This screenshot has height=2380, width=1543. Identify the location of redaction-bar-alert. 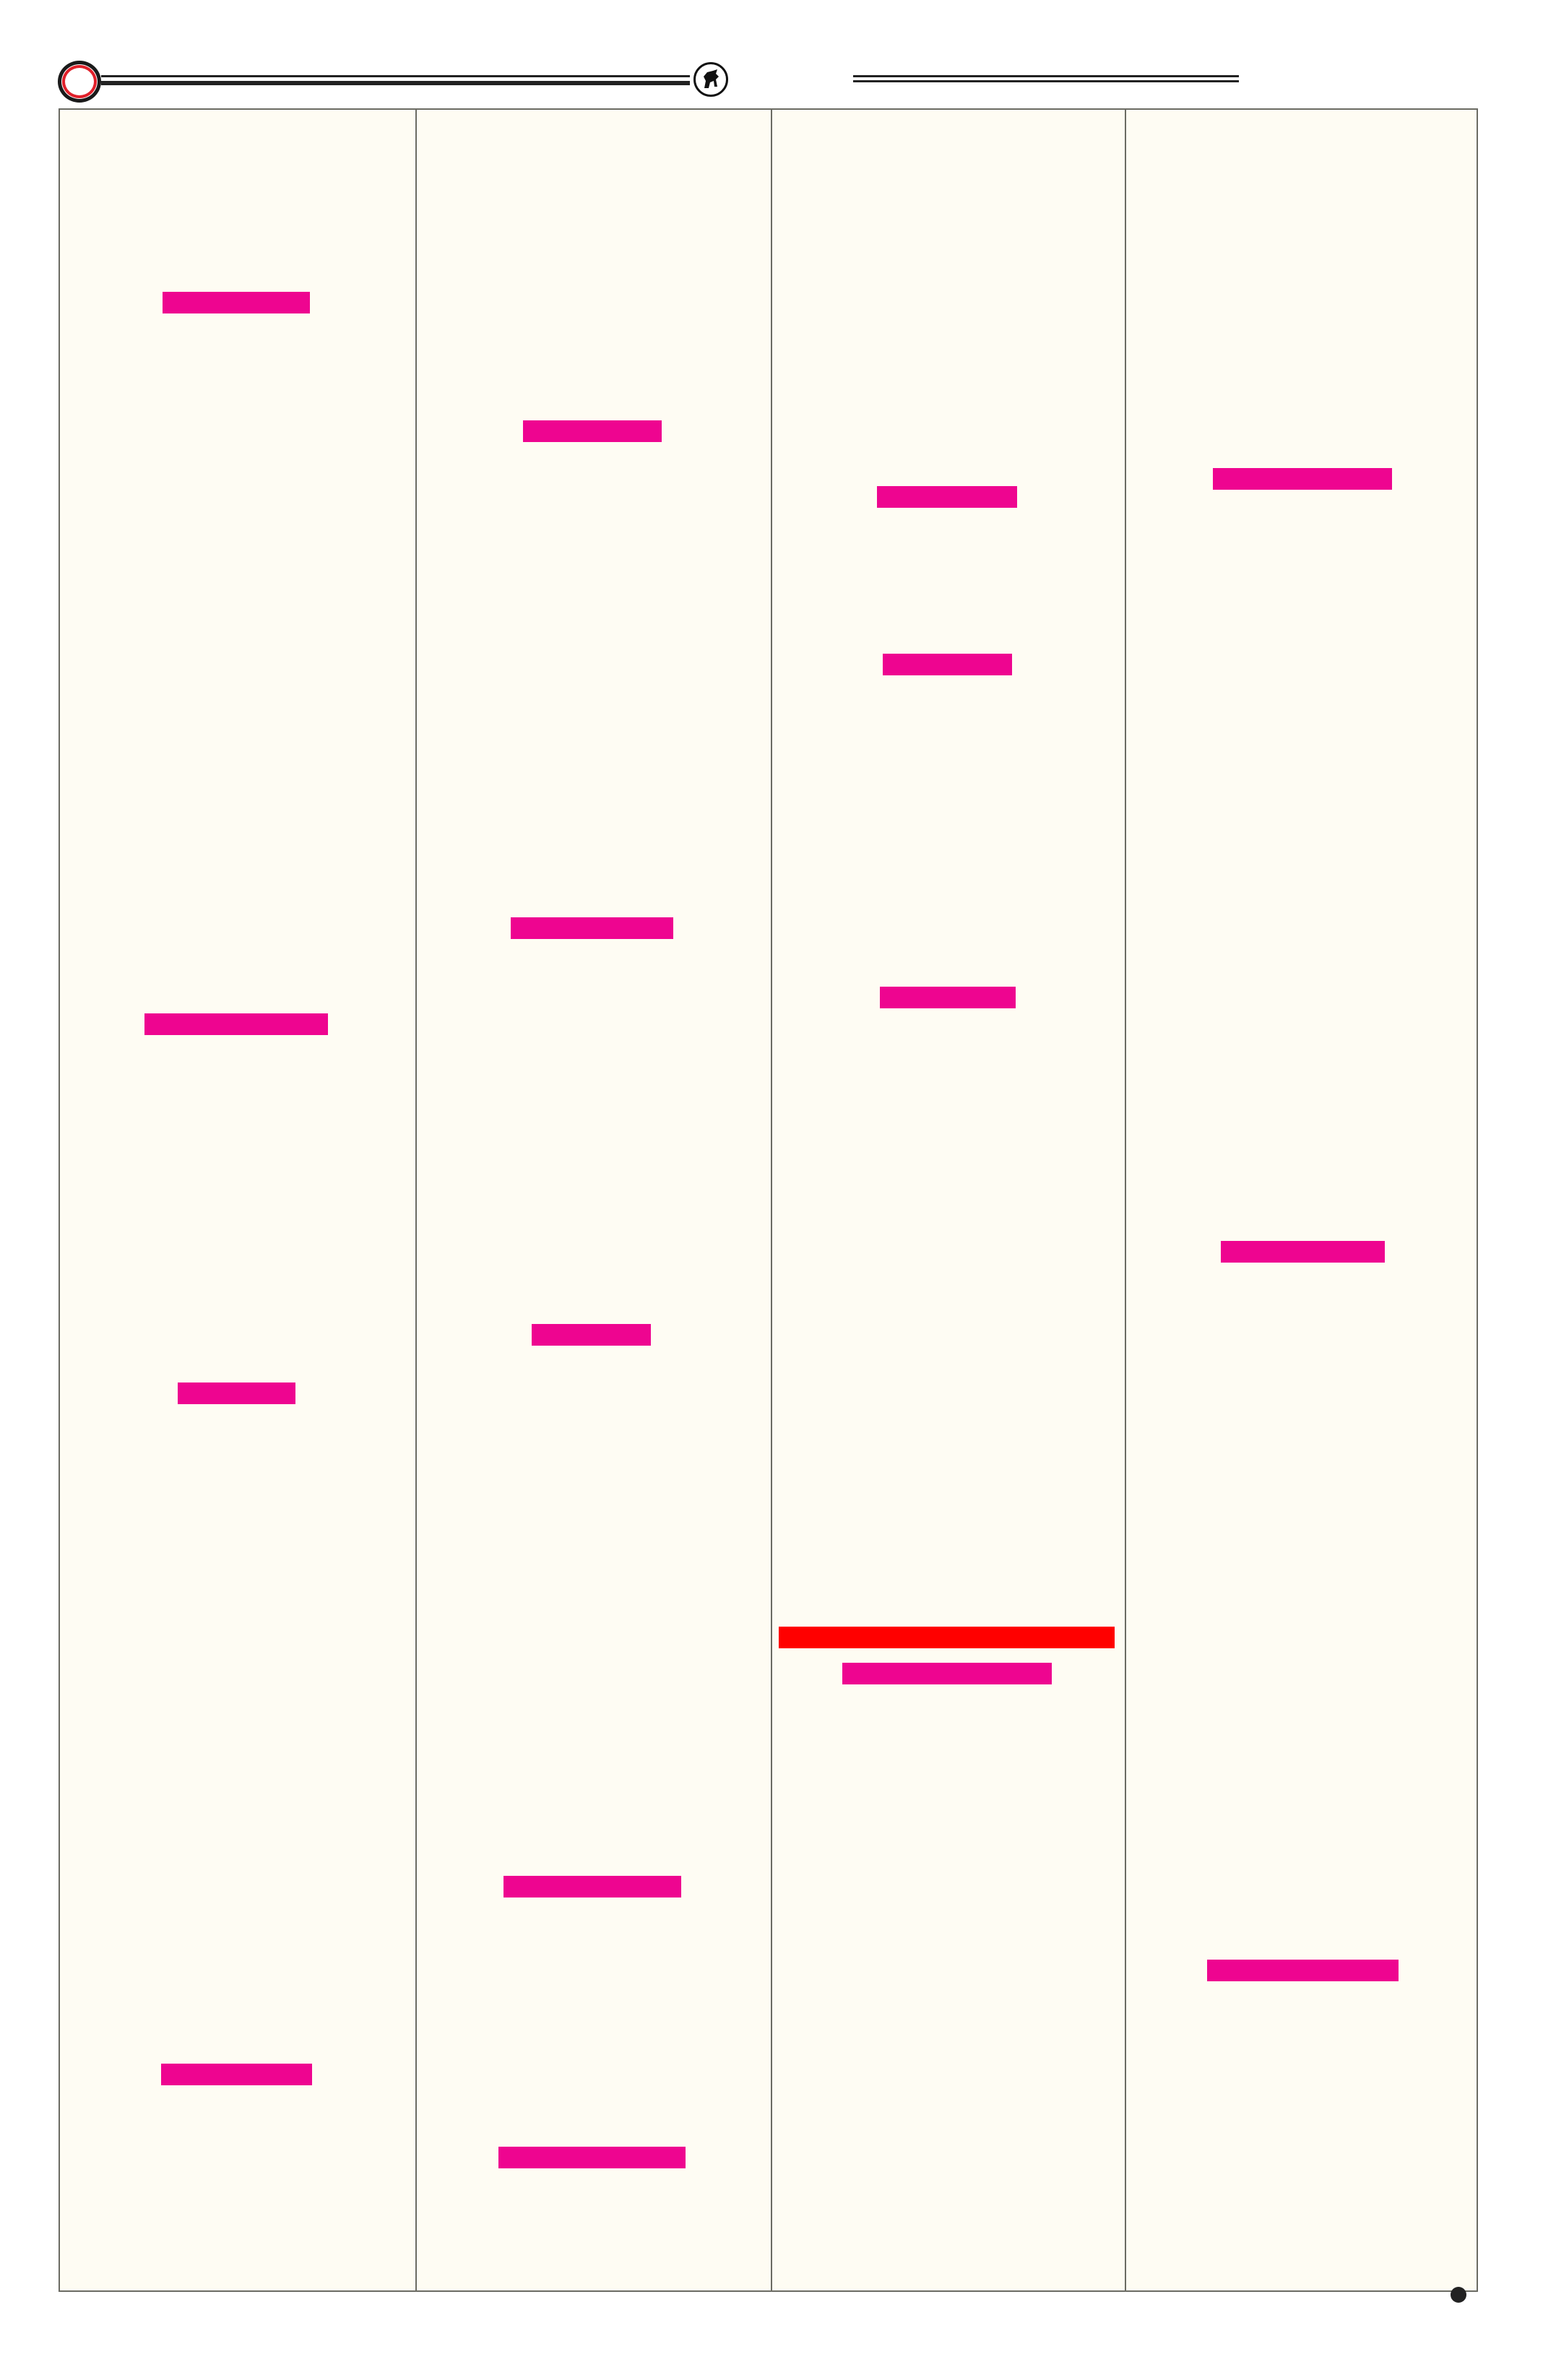
(947, 1637).